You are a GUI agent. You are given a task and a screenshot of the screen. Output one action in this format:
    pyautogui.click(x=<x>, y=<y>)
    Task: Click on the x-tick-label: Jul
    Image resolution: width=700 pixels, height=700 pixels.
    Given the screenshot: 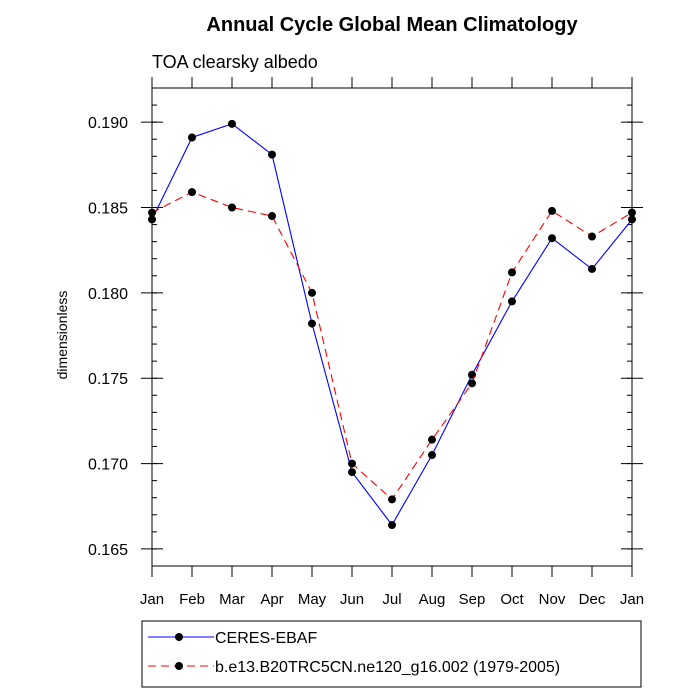 What is the action you would take?
    pyautogui.click(x=391, y=599)
    